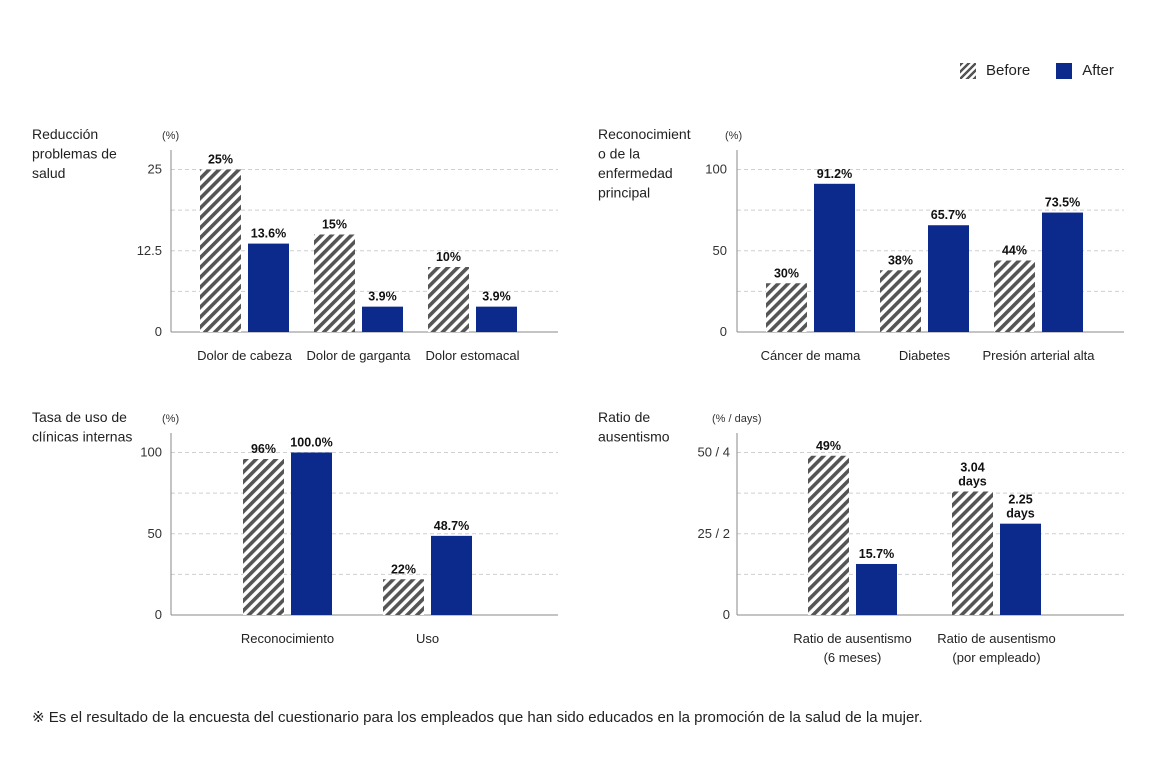 This screenshot has width=1156, height=768. What do you see at coordinates (149, 250) in the screenshot?
I see `y-tick-label: 12.5` at bounding box center [149, 250].